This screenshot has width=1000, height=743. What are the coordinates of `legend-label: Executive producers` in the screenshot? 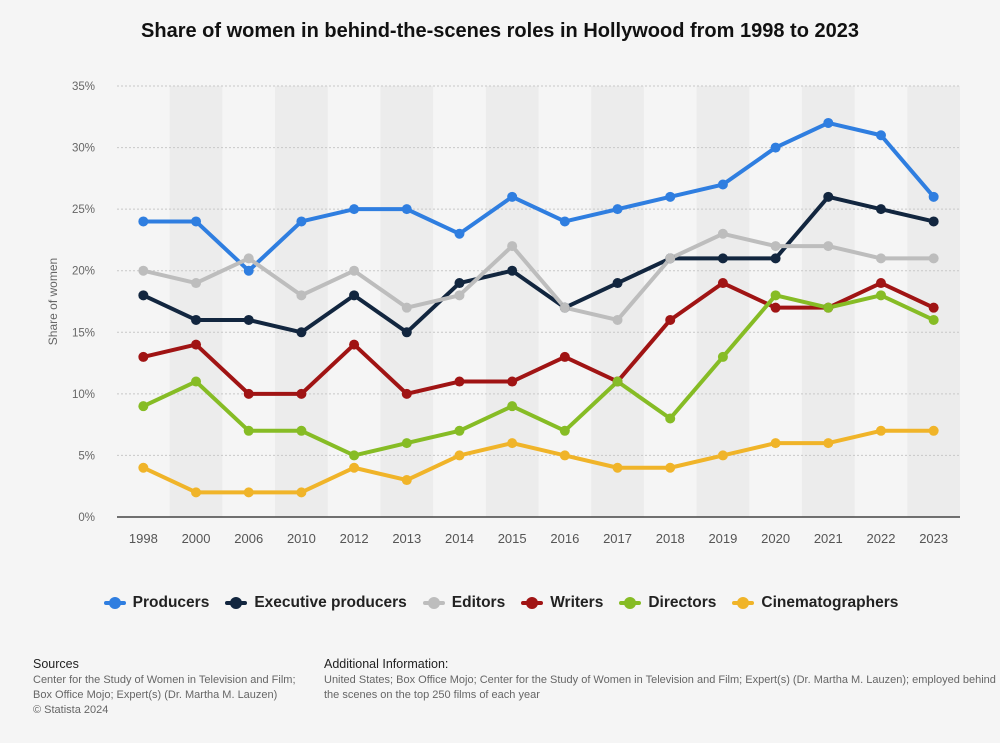 It's located at (330, 602).